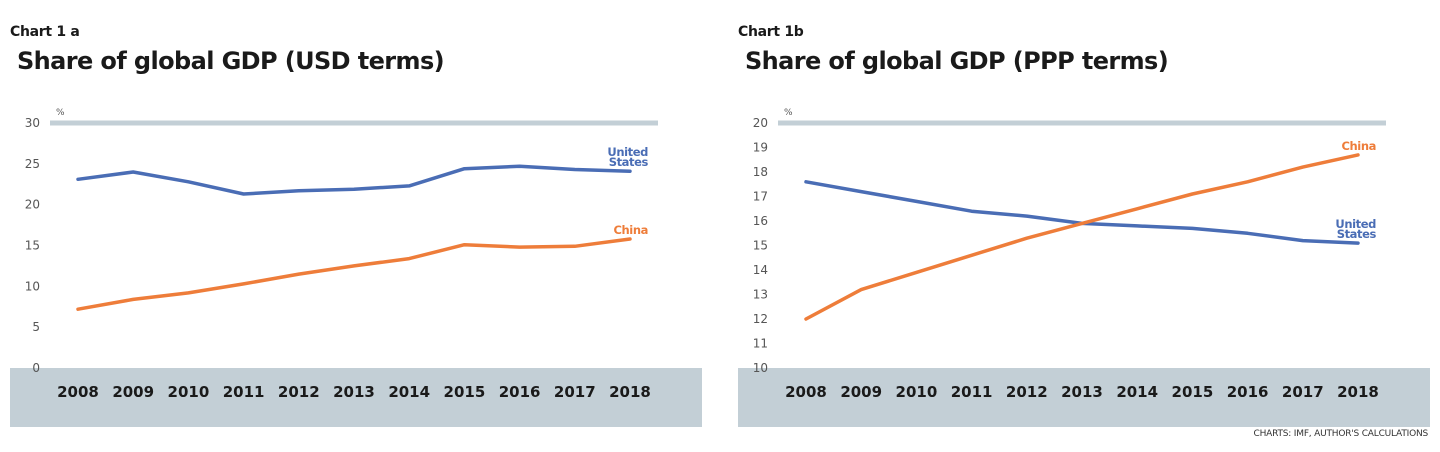 Image resolution: width=1440 pixels, height=452 pixels. I want to click on y-tick-label: 0, so click(36, 368).